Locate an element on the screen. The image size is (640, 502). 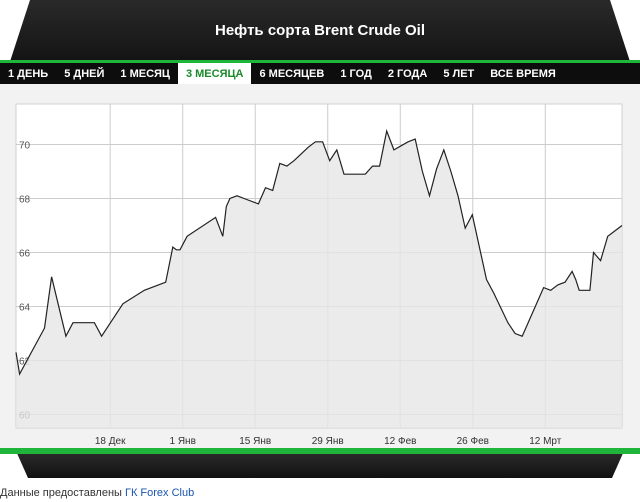
x-tick-label: 15 Янв is located at coordinates (255, 441).